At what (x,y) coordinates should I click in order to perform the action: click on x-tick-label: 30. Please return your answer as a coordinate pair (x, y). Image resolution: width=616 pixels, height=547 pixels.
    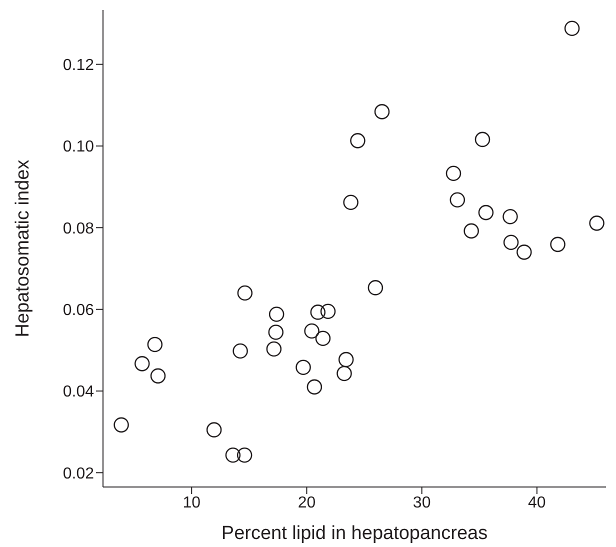
    Looking at the image, I should click on (421, 503).